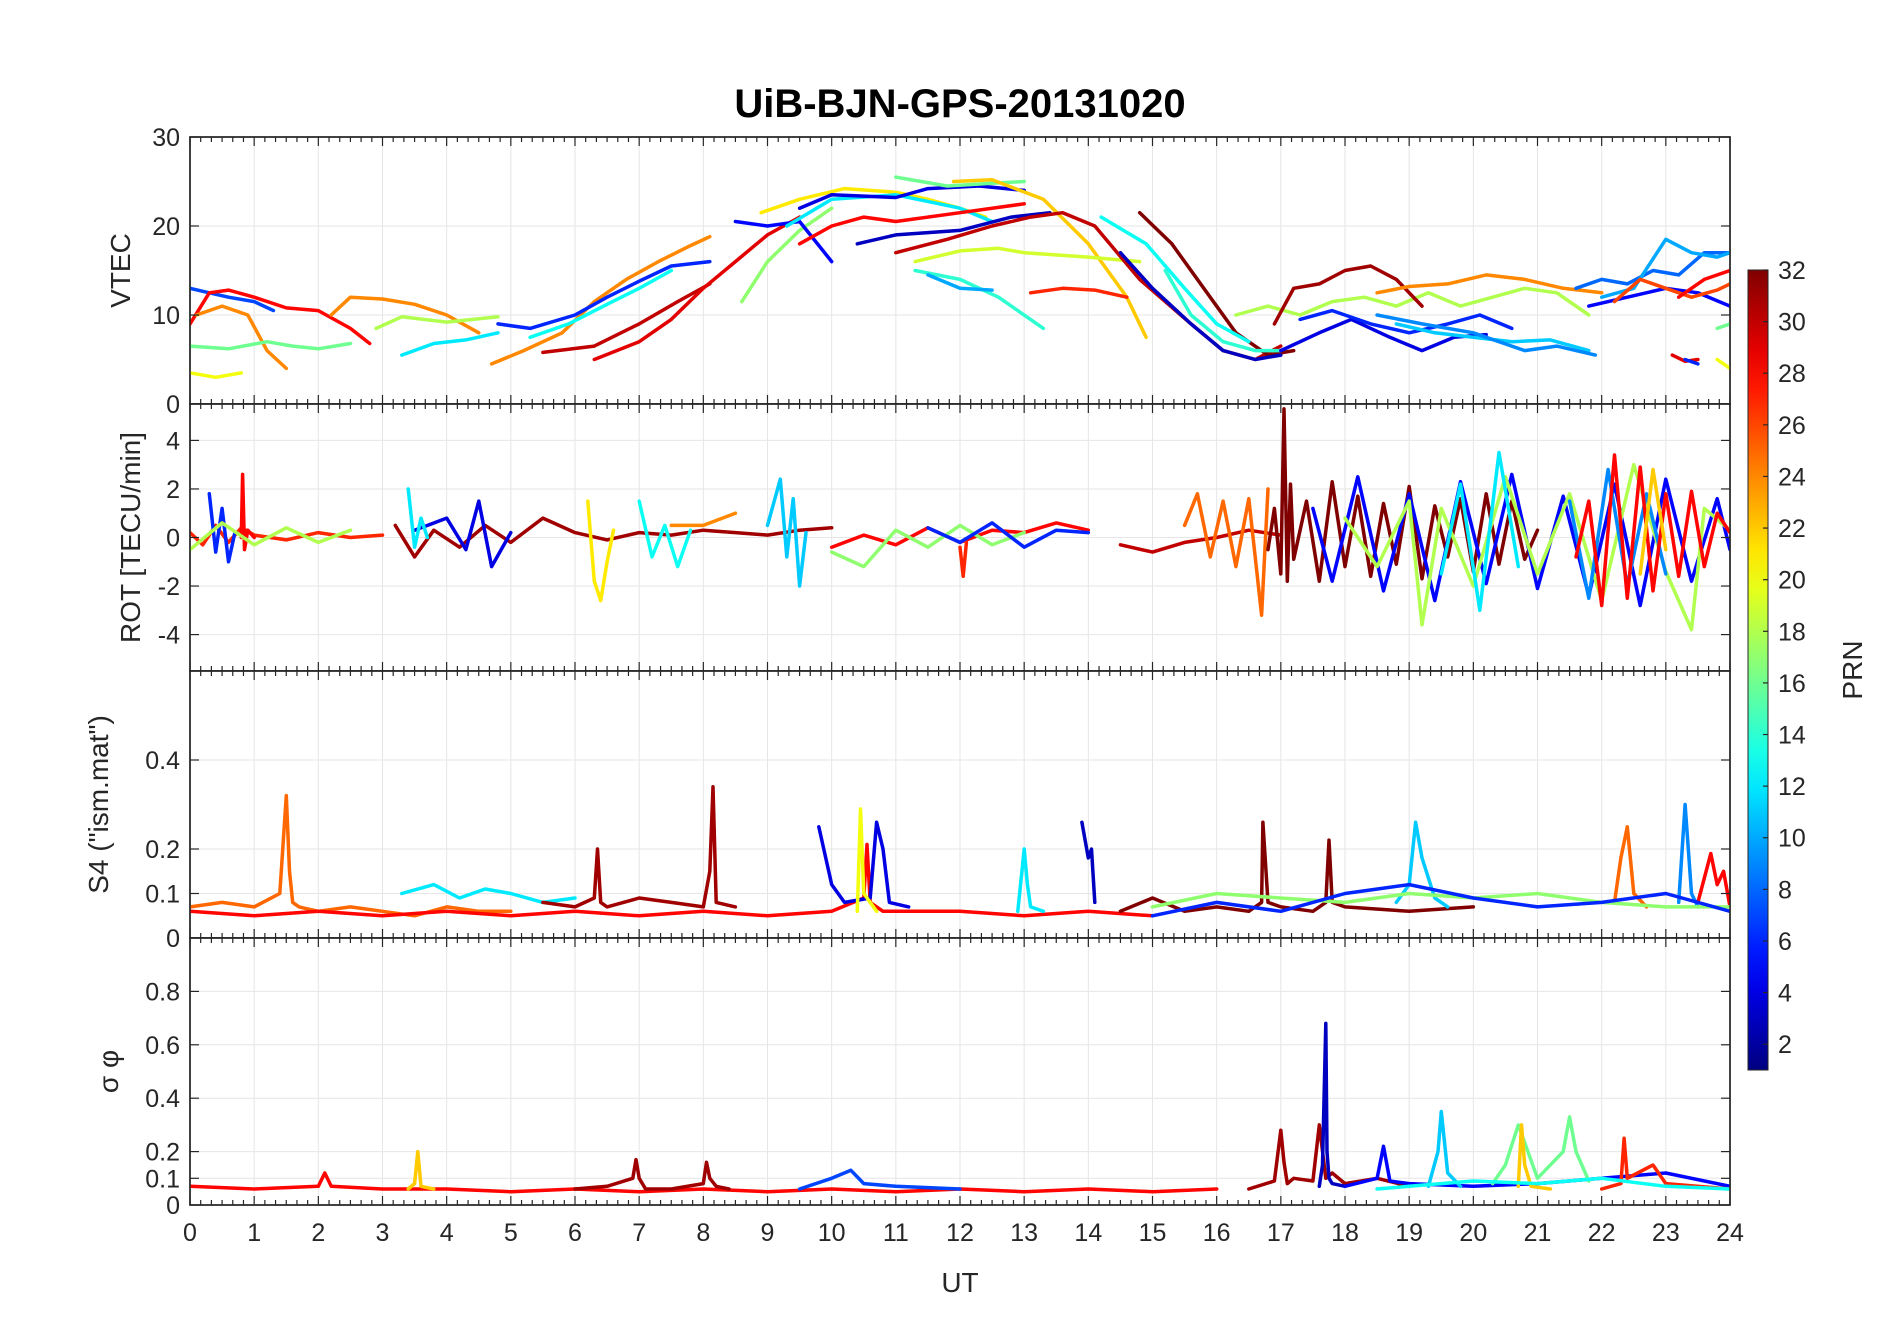 The image size is (1902, 1330). I want to click on colorbar-tick-label: 30, so click(1792, 323).